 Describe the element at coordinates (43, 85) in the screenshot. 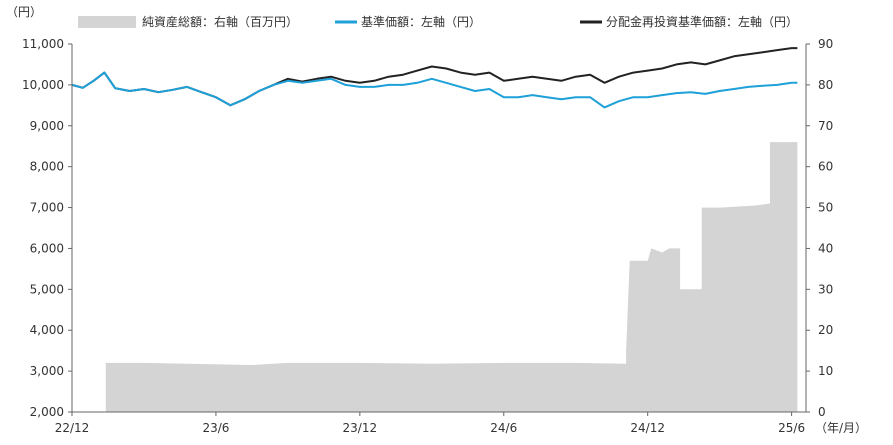

I see `left-axis-tick-label: 10,000` at that location.